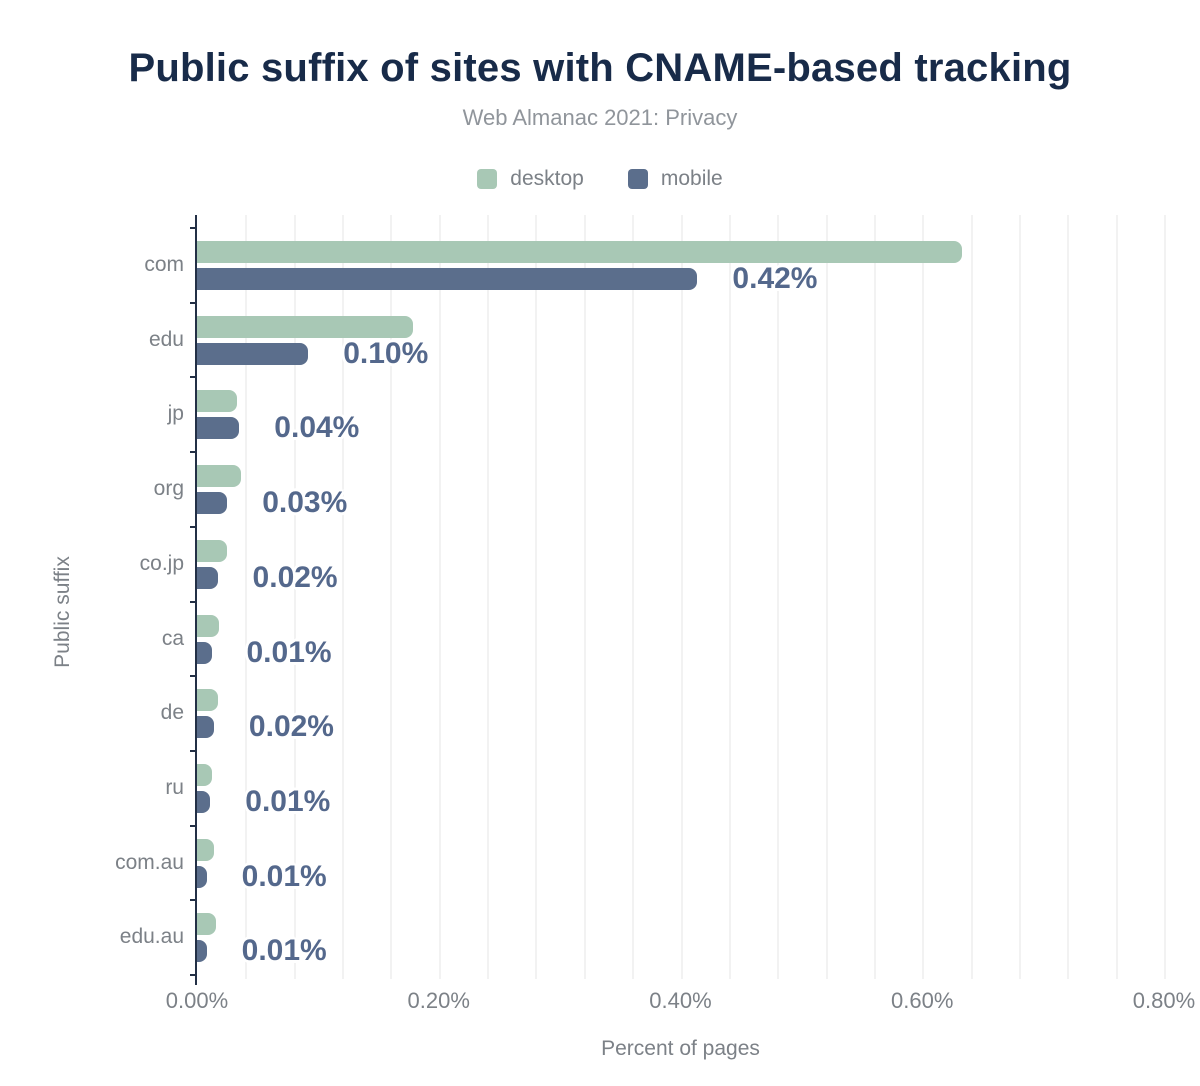 The width and height of the screenshot is (1200, 1086). Describe the element at coordinates (600, 117) in the screenshot. I see `chart-subtitle: Web Almanac 2021: Privacy` at that location.